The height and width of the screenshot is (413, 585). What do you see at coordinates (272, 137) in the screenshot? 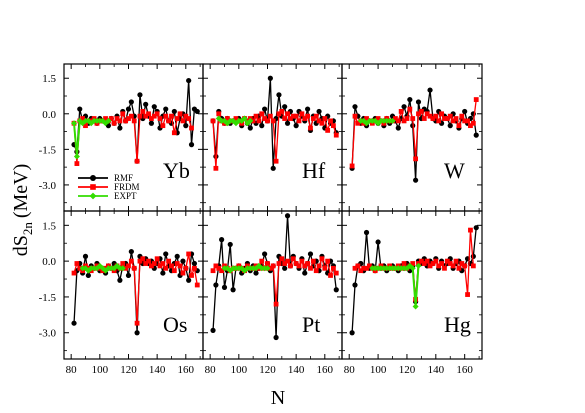
I see `panel-hf: Hf` at bounding box center [272, 137].